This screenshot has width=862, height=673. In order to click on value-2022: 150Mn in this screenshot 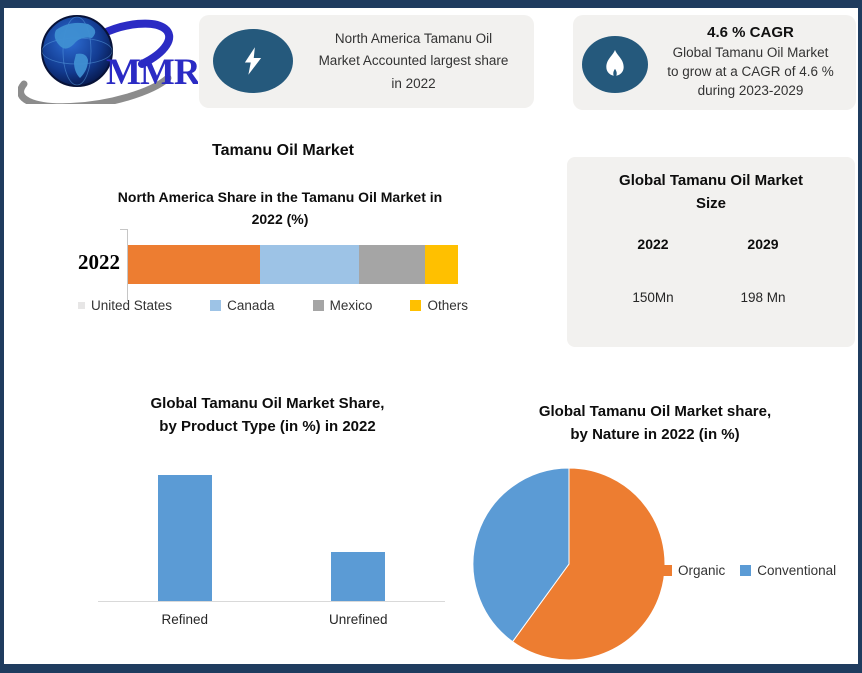, I will do `click(653, 297)`.